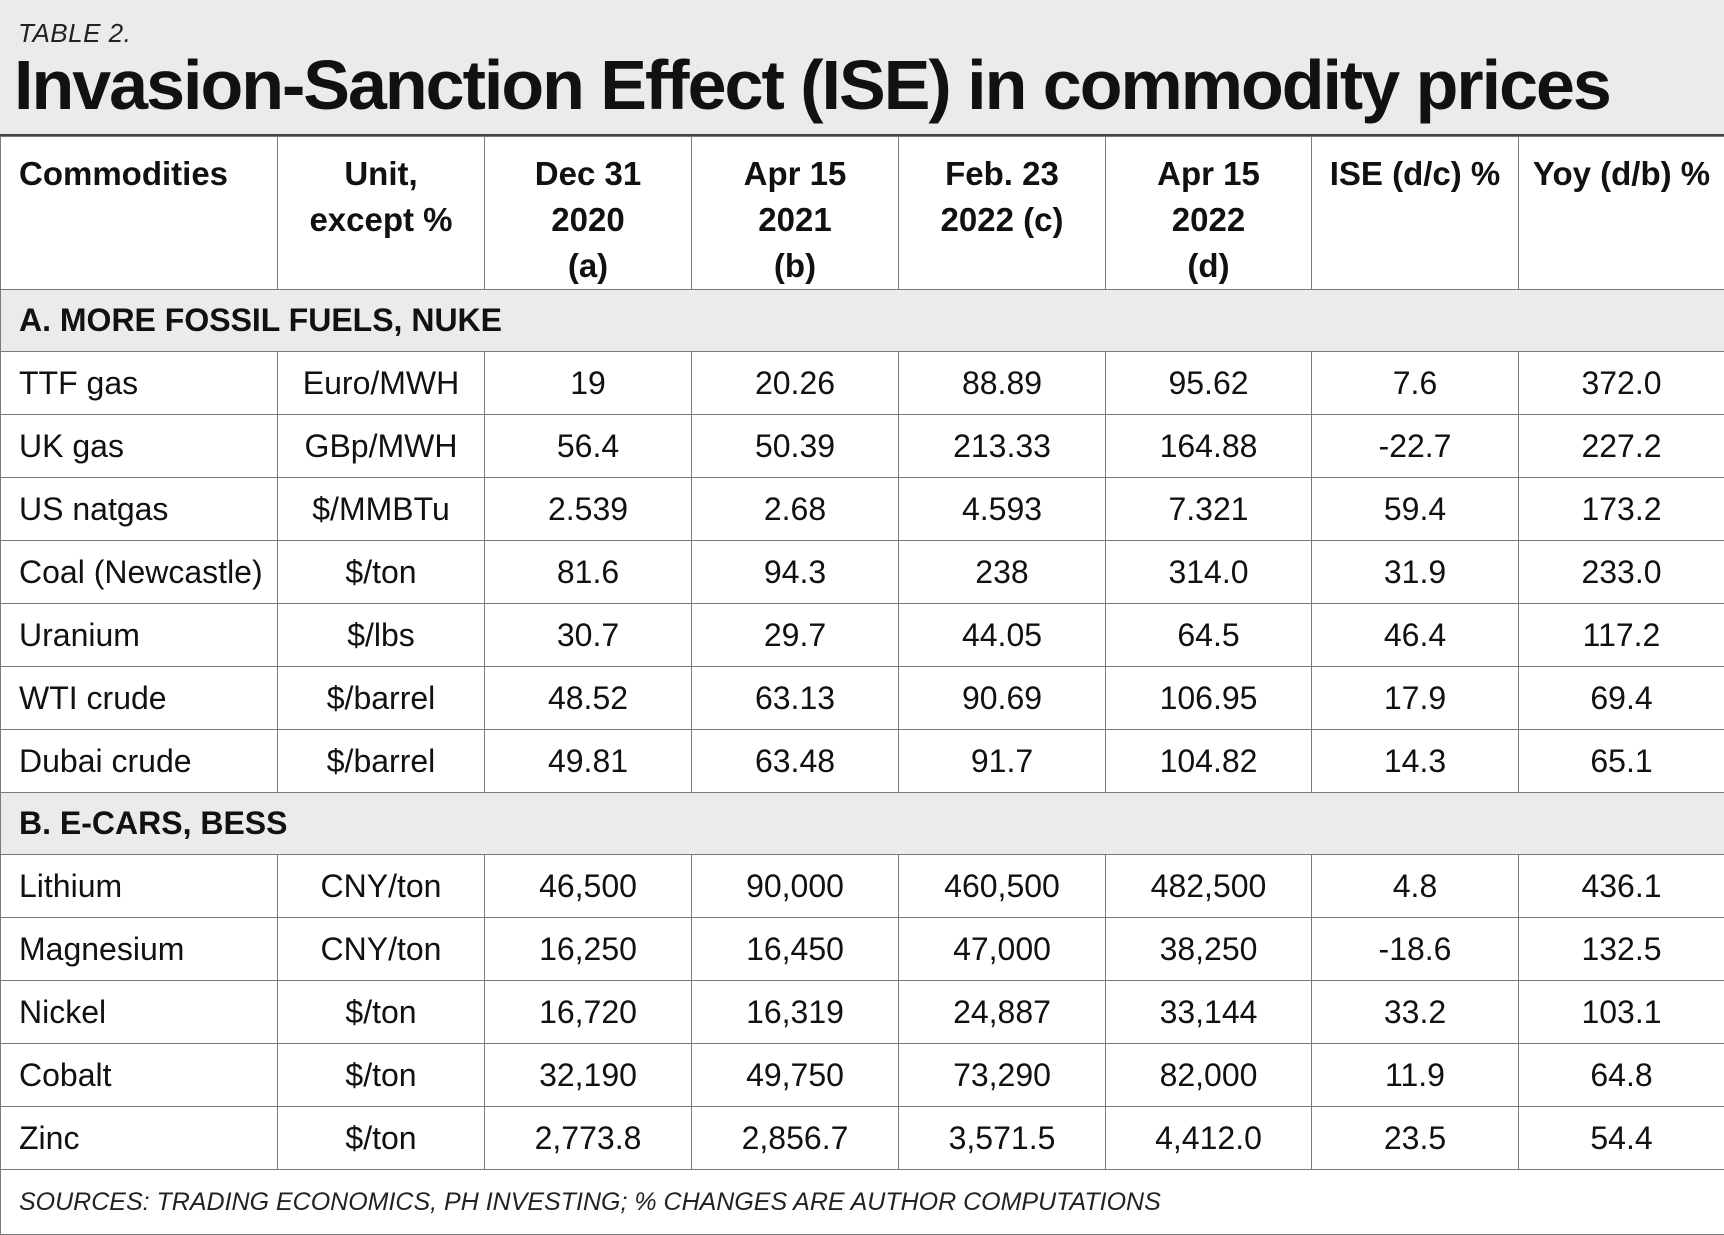  Describe the element at coordinates (795, 446) in the screenshot. I see `table-cell: 50.39` at that location.